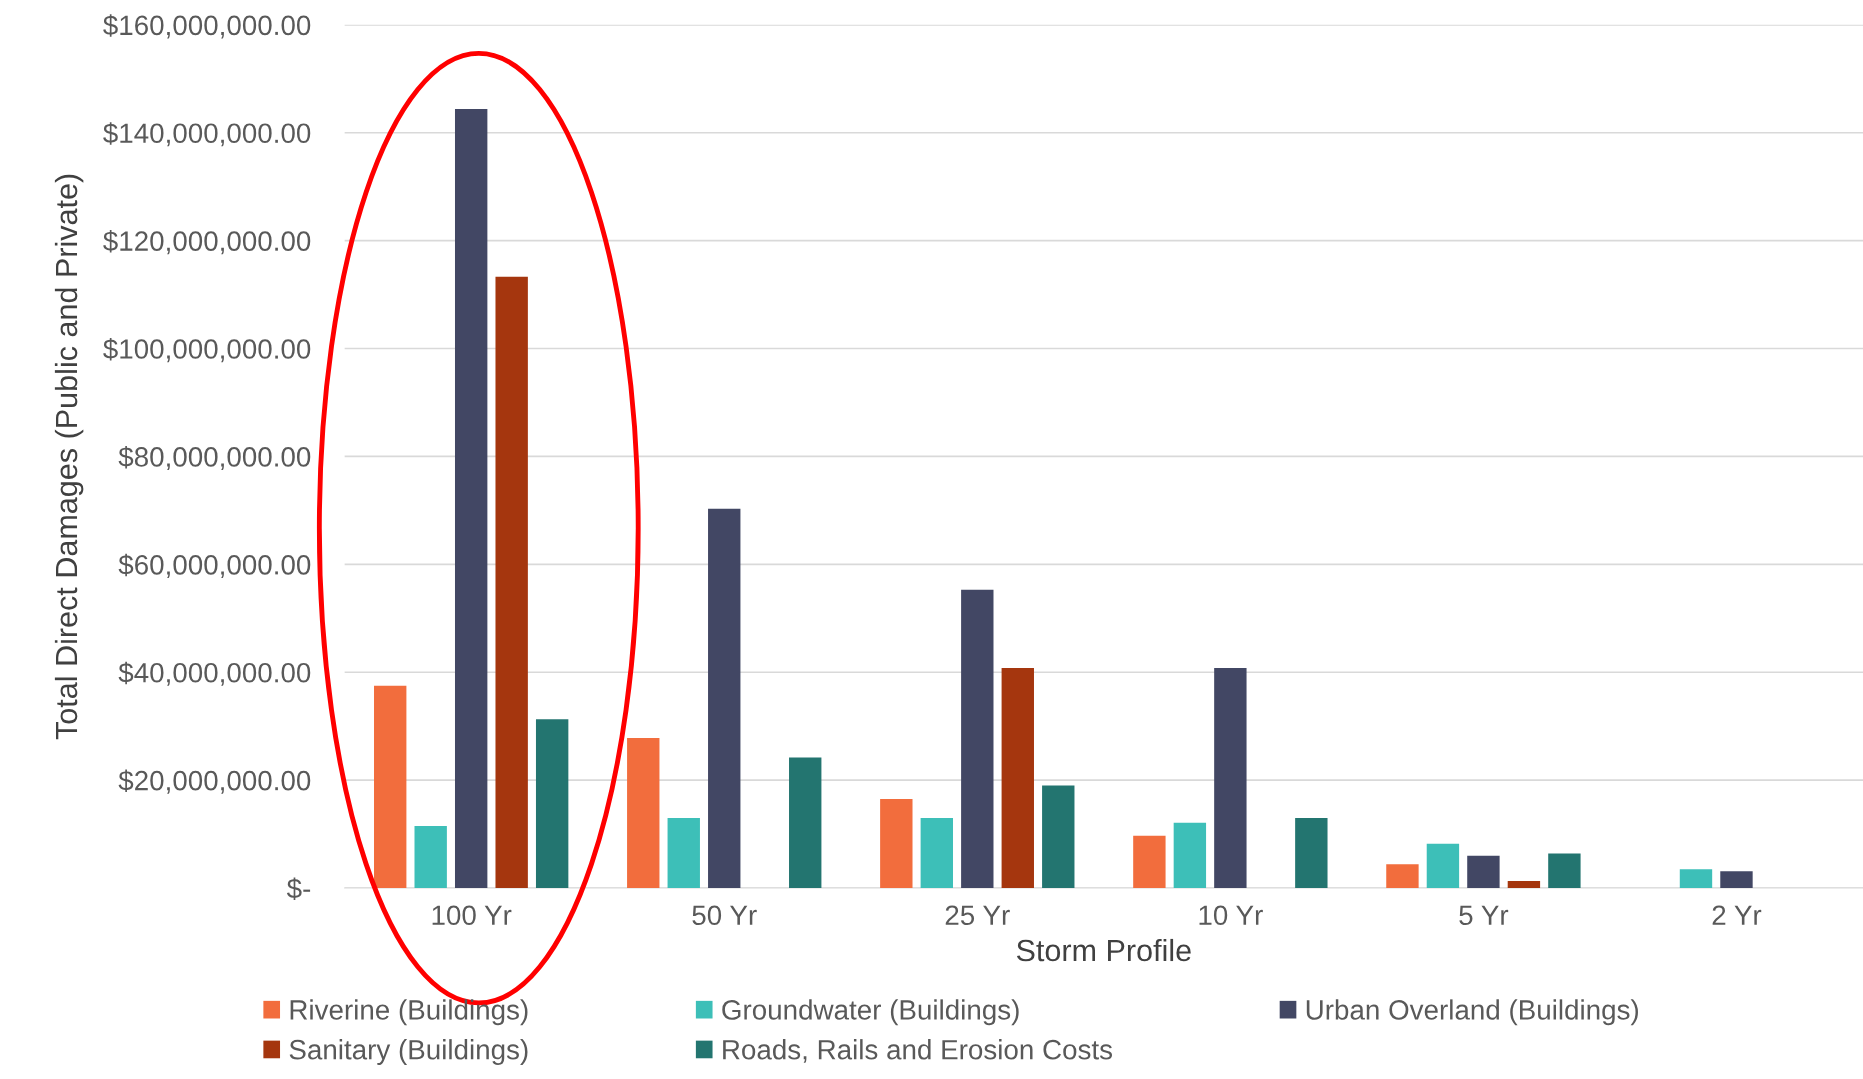  I want to click on y-tick-label: $80,000,000.00, so click(214, 458).